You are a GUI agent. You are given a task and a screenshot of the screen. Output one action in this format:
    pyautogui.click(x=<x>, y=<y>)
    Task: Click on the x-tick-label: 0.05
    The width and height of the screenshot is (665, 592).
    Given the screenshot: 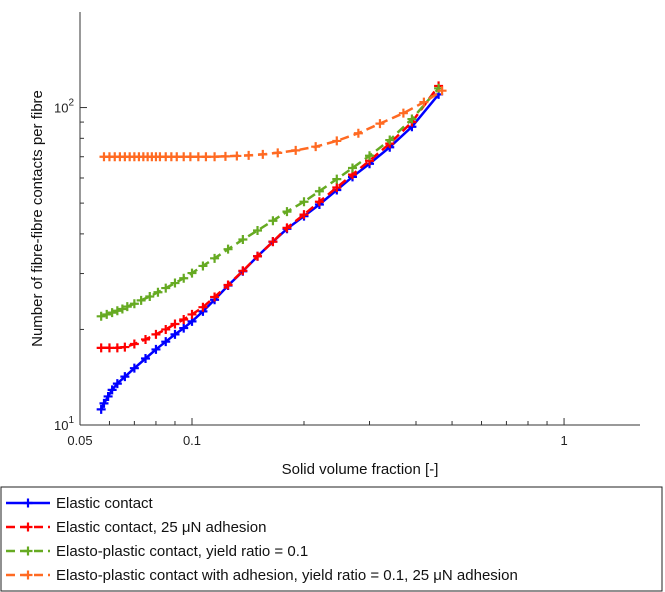 What is the action you would take?
    pyautogui.click(x=79, y=440)
    